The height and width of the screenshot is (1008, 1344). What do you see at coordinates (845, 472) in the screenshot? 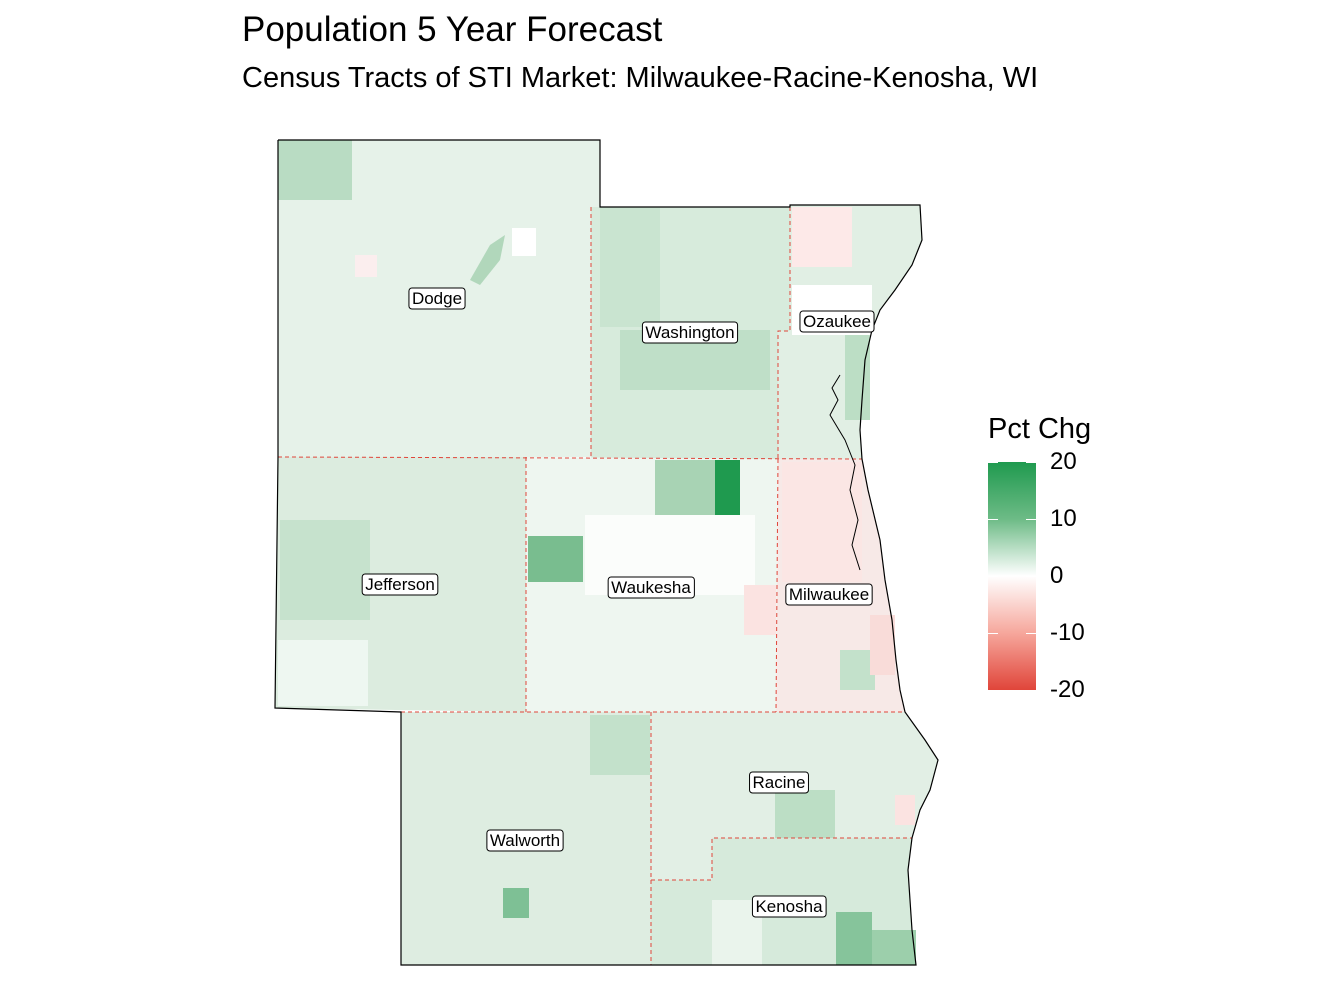
I see `lakeshore-detail` at bounding box center [845, 472].